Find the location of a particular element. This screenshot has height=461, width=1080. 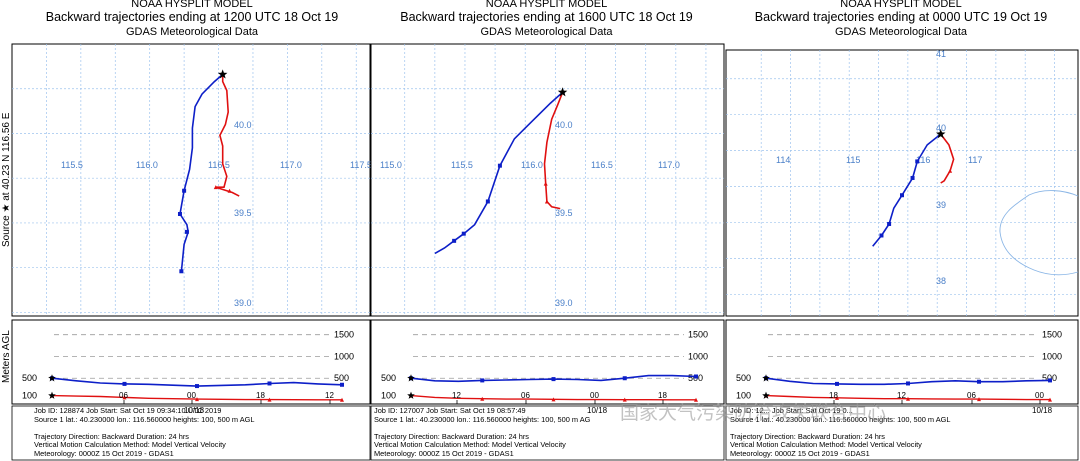

lat-tick-label: 41 is located at coordinates (941, 54).